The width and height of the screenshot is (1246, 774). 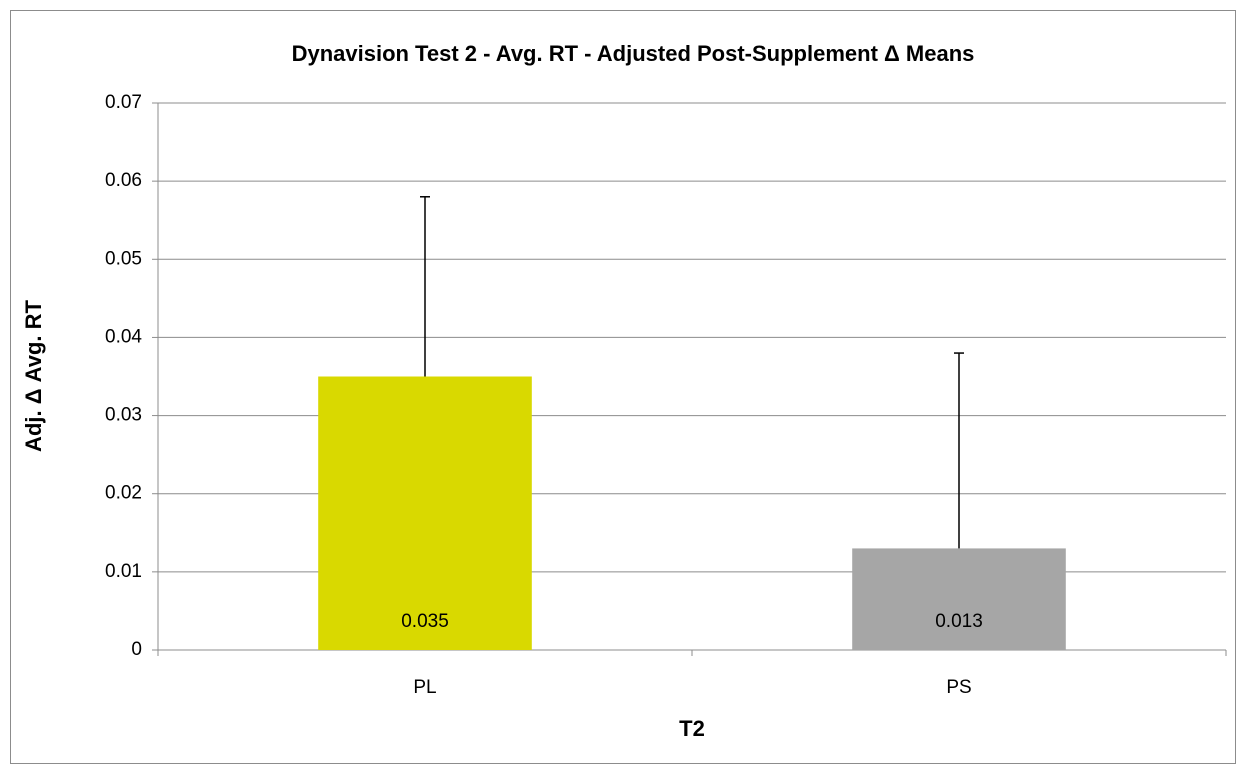 What do you see at coordinates (424, 687) in the screenshot?
I see `x-tick-label: PL` at bounding box center [424, 687].